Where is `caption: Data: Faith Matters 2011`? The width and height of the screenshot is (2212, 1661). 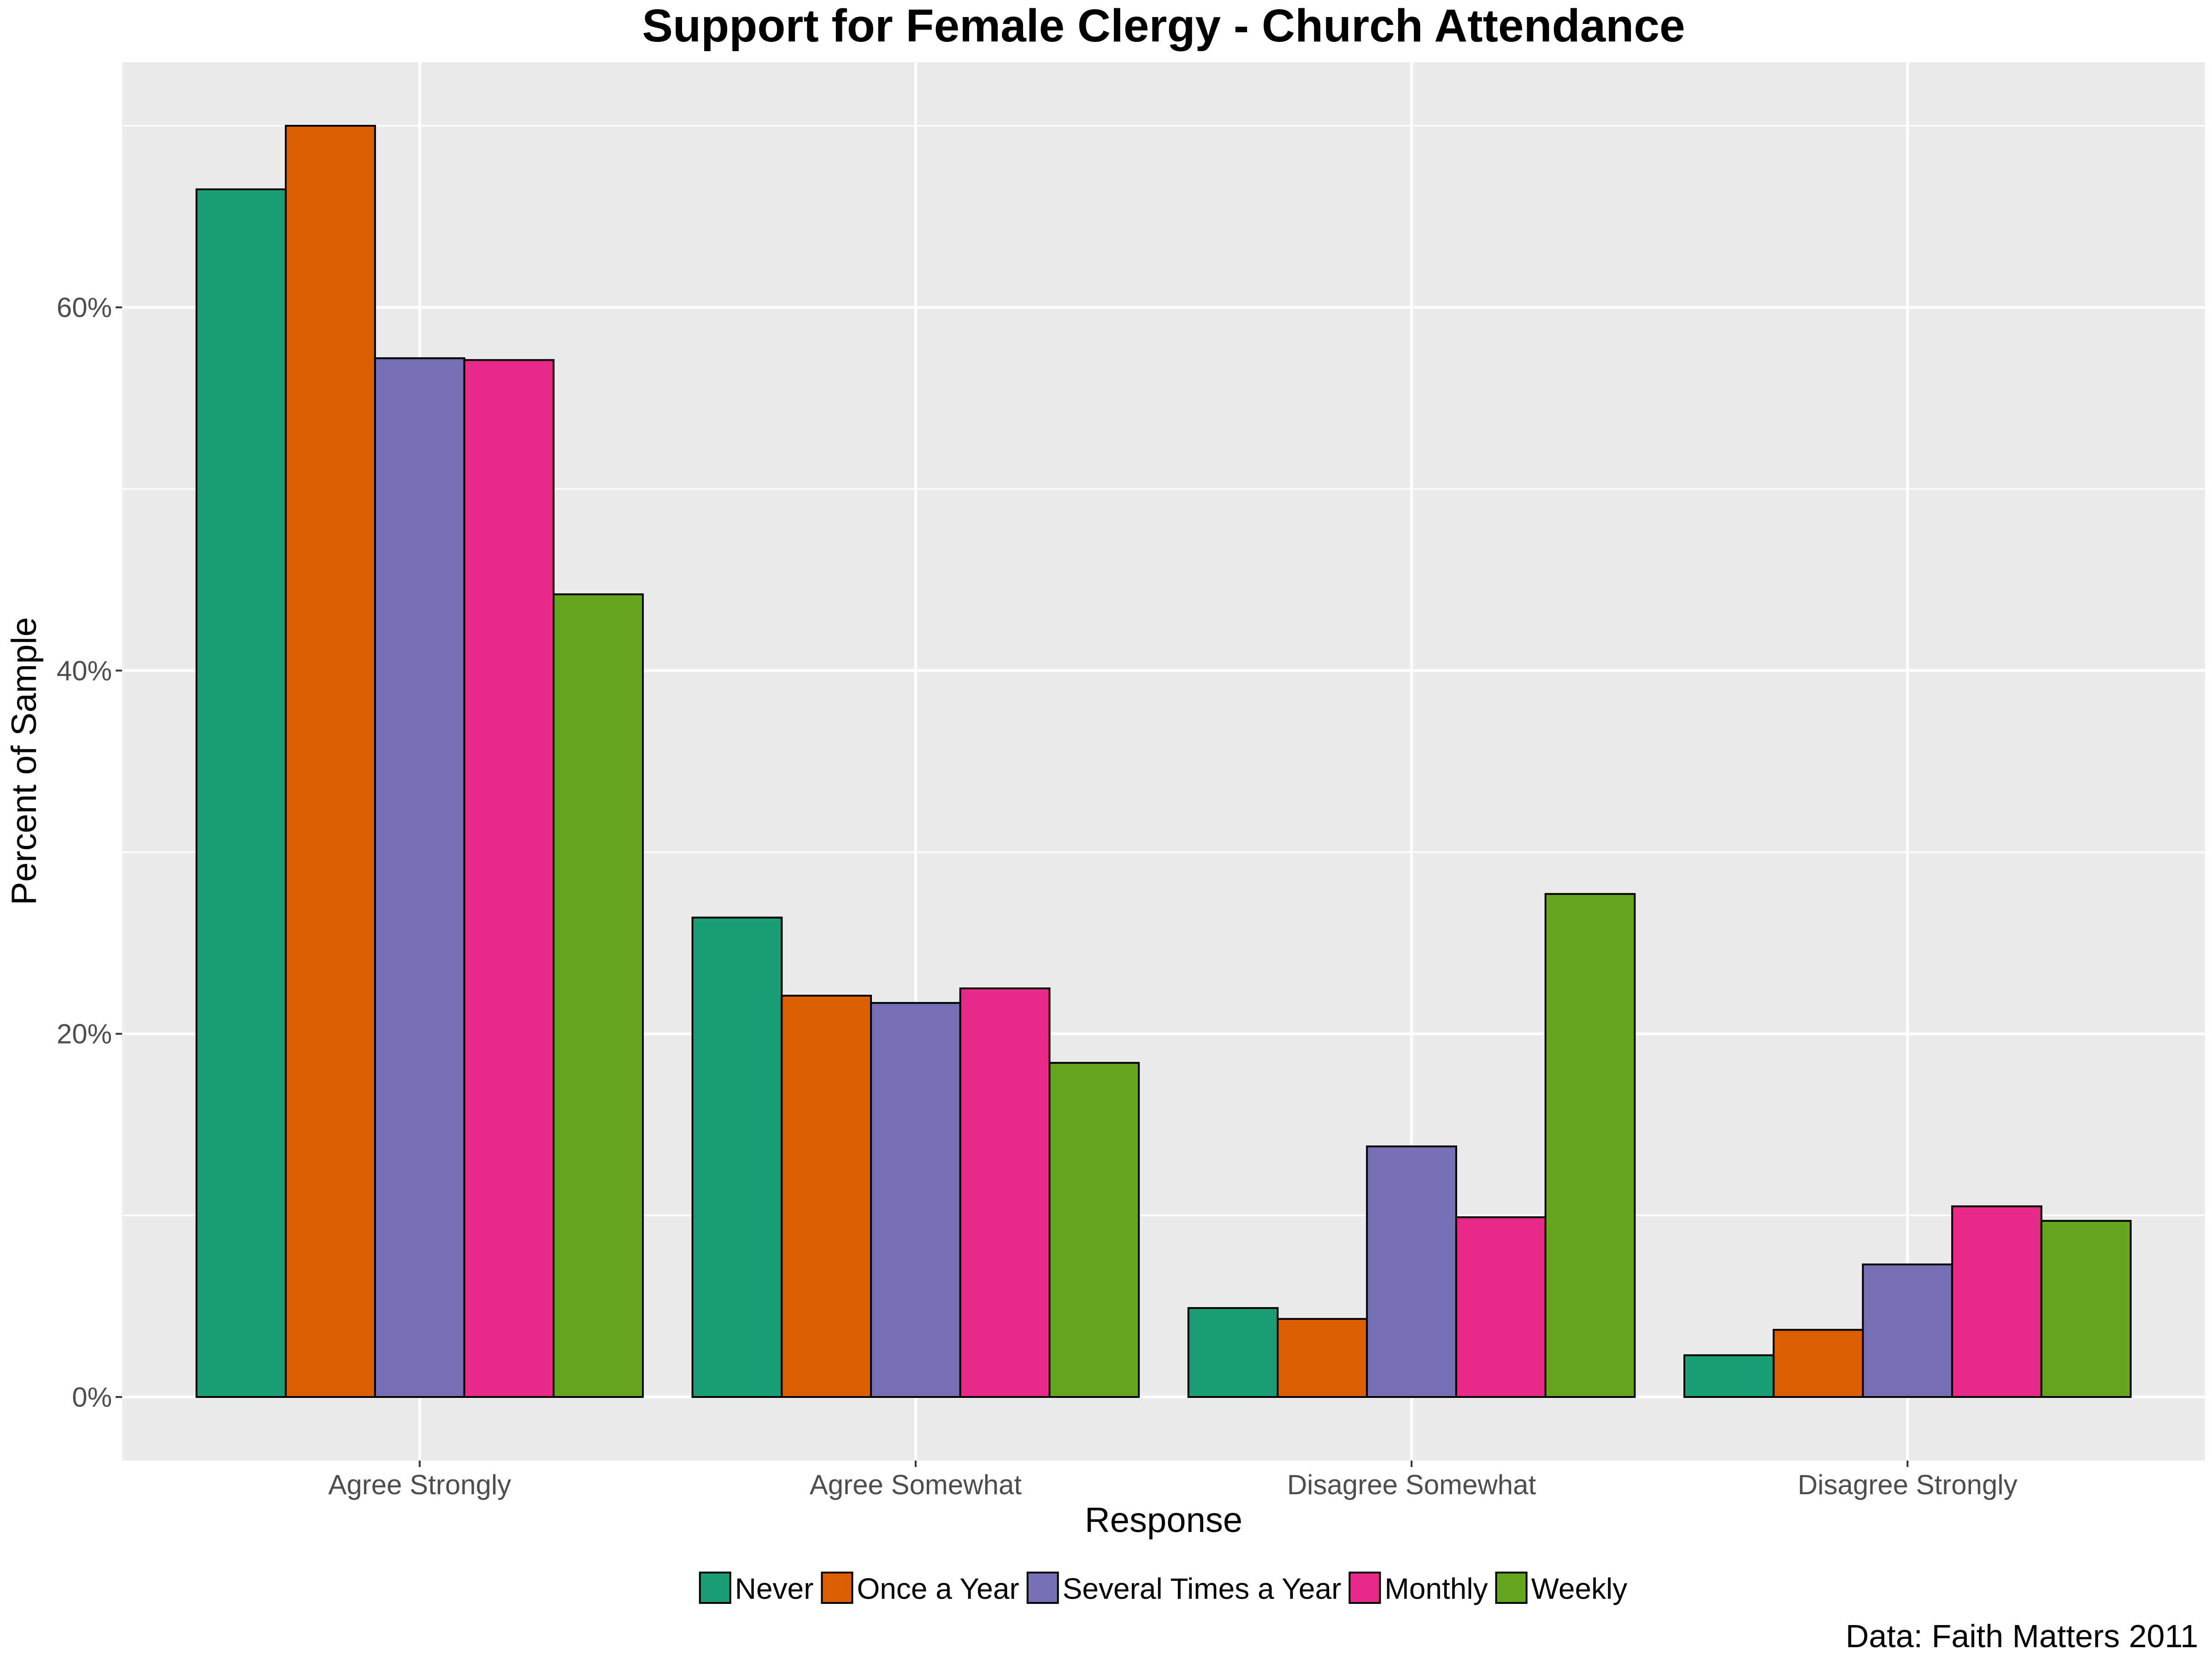
caption: Data: Faith Matters 2011 is located at coordinates (2022, 1636).